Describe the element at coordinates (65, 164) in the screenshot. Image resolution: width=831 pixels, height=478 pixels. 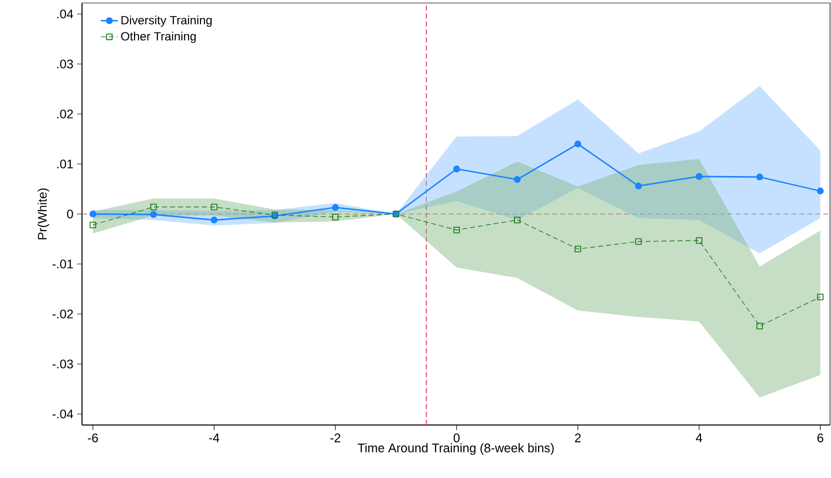
I see `y-tick-label: .01` at that location.